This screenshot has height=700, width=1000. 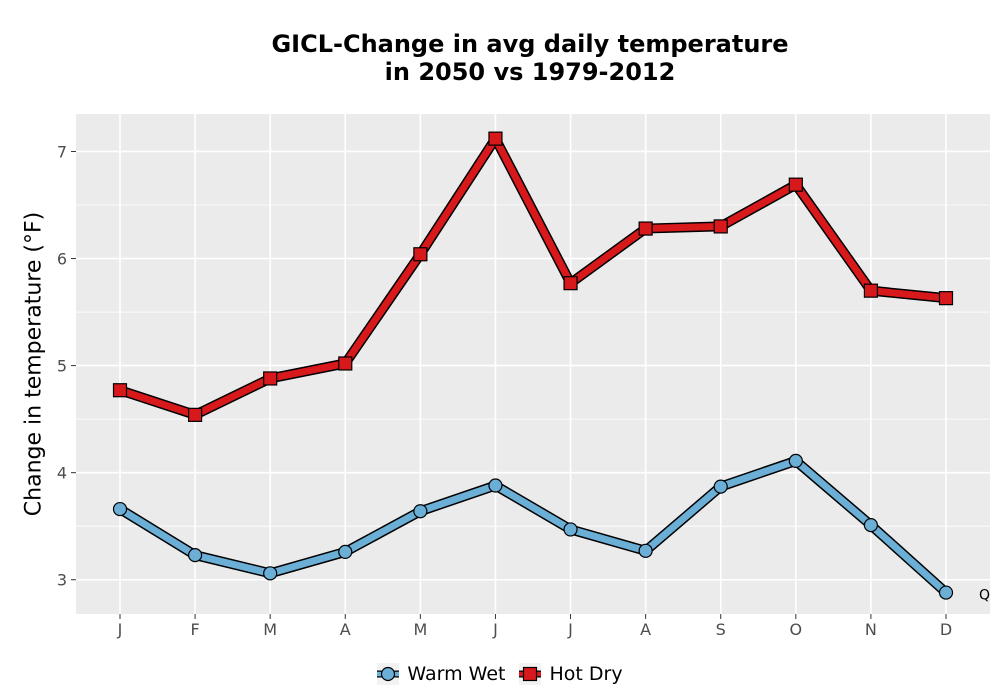 What do you see at coordinates (530, 44) in the screenshot?
I see `chart-title-line-1: GICL-Change in avg daily temperature` at bounding box center [530, 44].